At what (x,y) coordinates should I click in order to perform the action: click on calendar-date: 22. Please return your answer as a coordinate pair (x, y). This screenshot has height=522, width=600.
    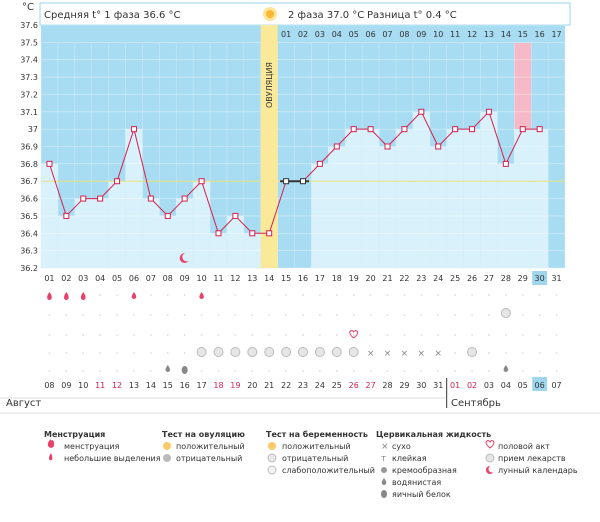
    Looking at the image, I should click on (286, 385).